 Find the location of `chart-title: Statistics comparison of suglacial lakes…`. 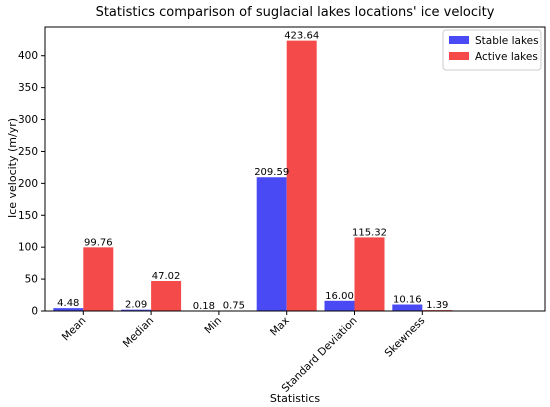

chart-title: Statistics comparison of suglacial lakes… is located at coordinates (295, 12).